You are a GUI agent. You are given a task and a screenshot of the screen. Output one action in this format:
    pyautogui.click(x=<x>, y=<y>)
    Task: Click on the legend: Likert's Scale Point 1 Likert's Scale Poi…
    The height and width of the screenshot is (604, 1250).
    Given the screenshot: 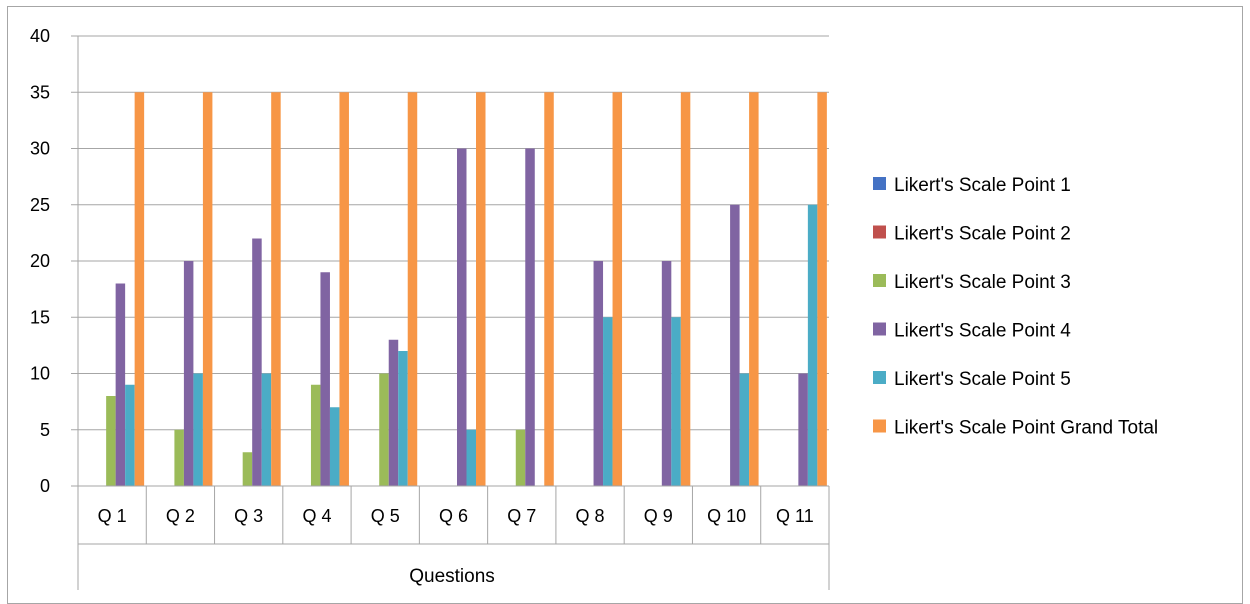 What is the action you would take?
    pyautogui.click(x=1015, y=307)
    